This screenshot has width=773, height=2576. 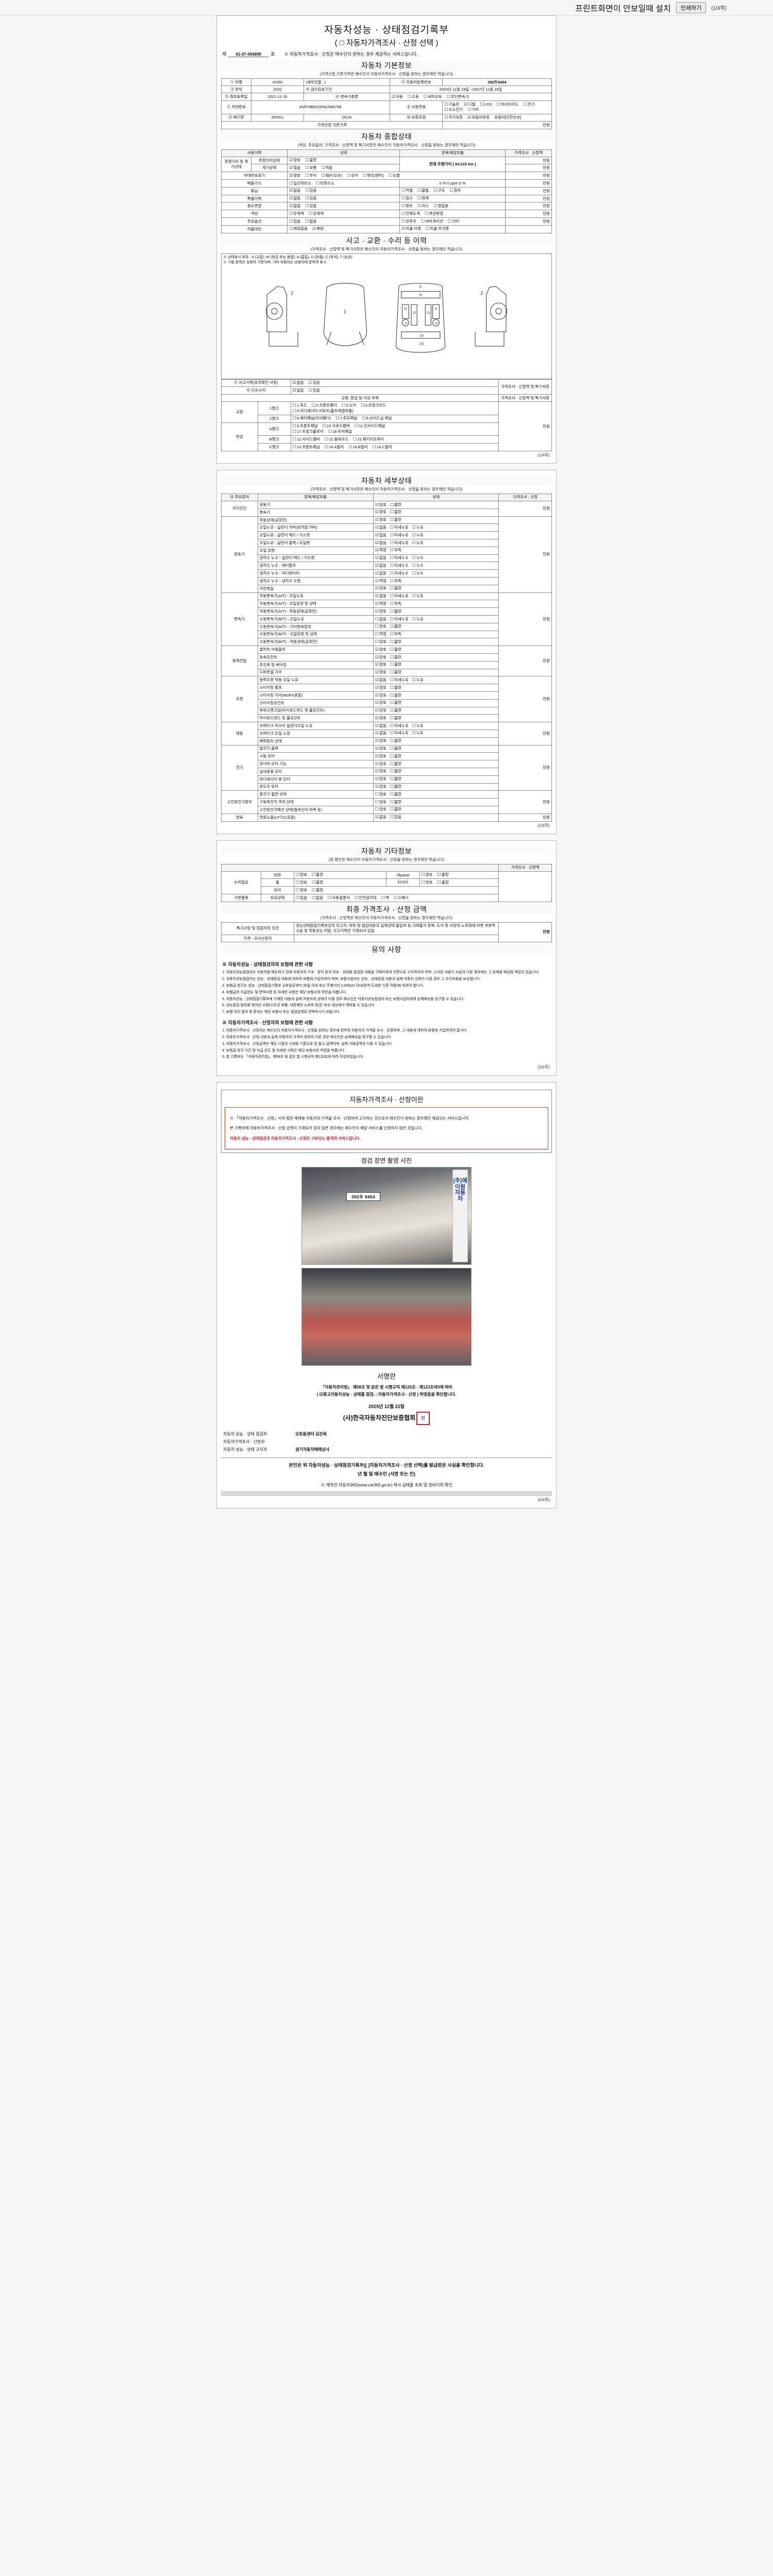 What do you see at coordinates (370, 426) in the screenshot?
I see `part-inside-panel: ☐11.인사이드패널` at bounding box center [370, 426].